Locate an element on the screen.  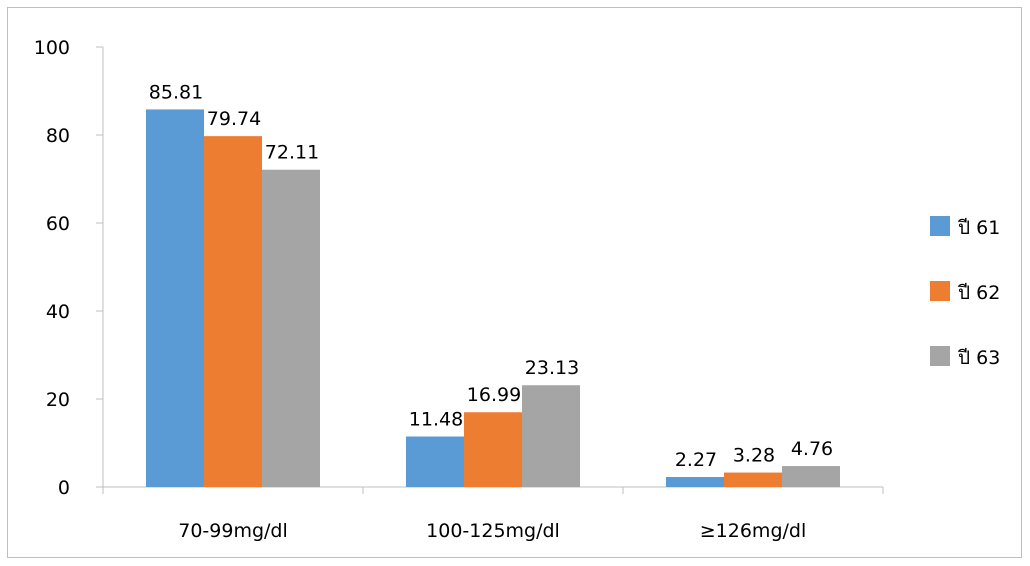
legend-label: ปี 63 is located at coordinates (978, 358).